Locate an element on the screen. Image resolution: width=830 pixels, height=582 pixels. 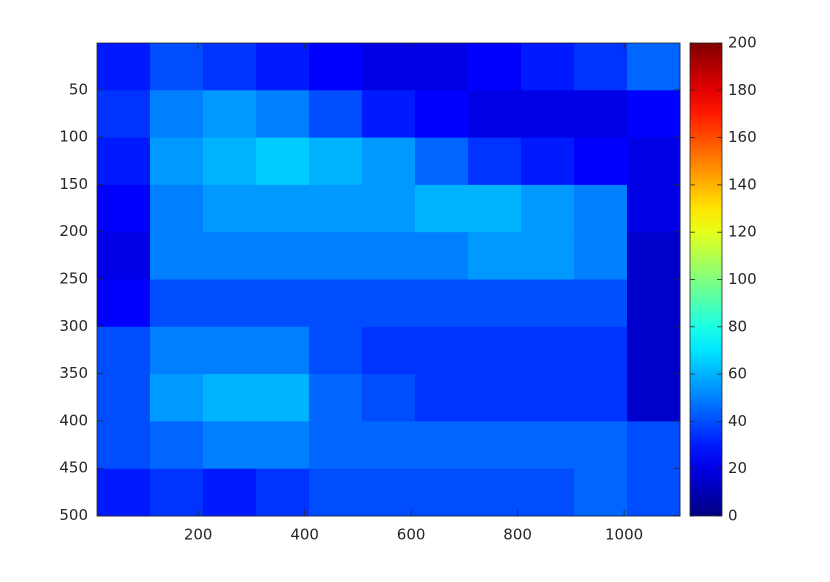
colorbar-tick-label: 20 is located at coordinates (737, 468).